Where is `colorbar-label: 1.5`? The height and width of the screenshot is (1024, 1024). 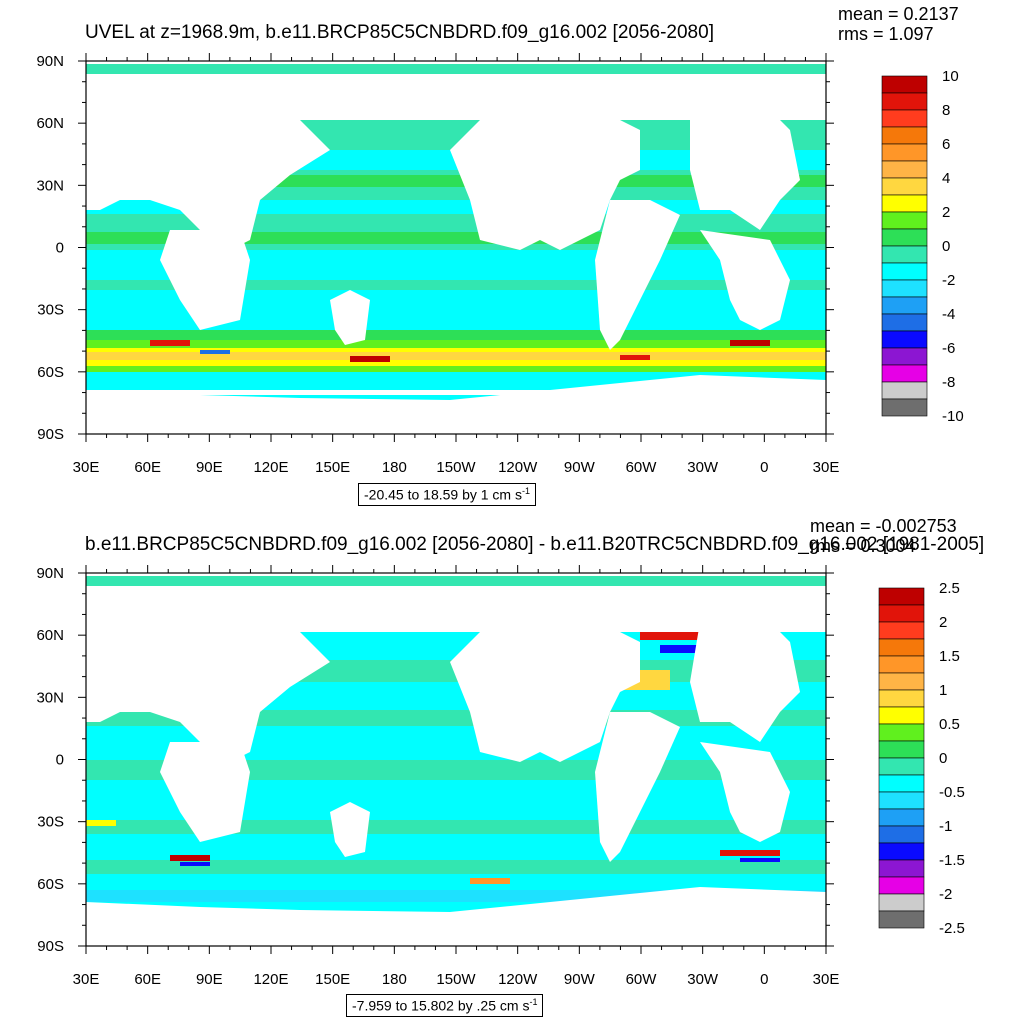 colorbar-label: 1.5 is located at coordinates (949, 656).